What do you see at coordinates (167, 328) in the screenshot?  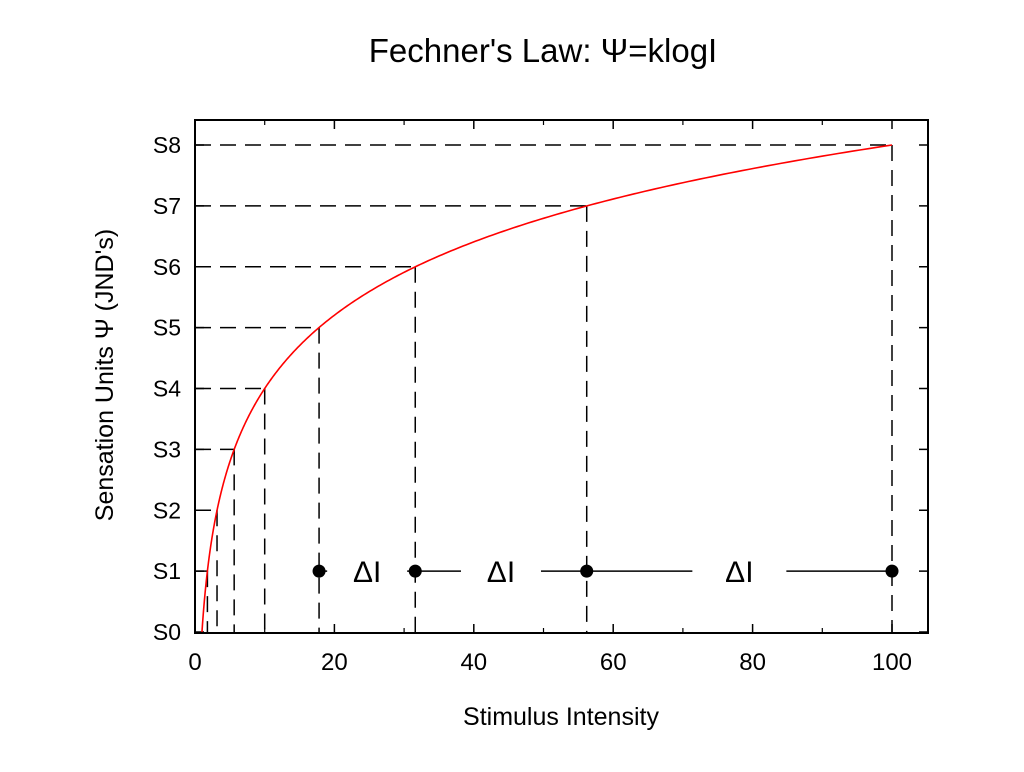 I see `y-tick-label: S5` at bounding box center [167, 328].